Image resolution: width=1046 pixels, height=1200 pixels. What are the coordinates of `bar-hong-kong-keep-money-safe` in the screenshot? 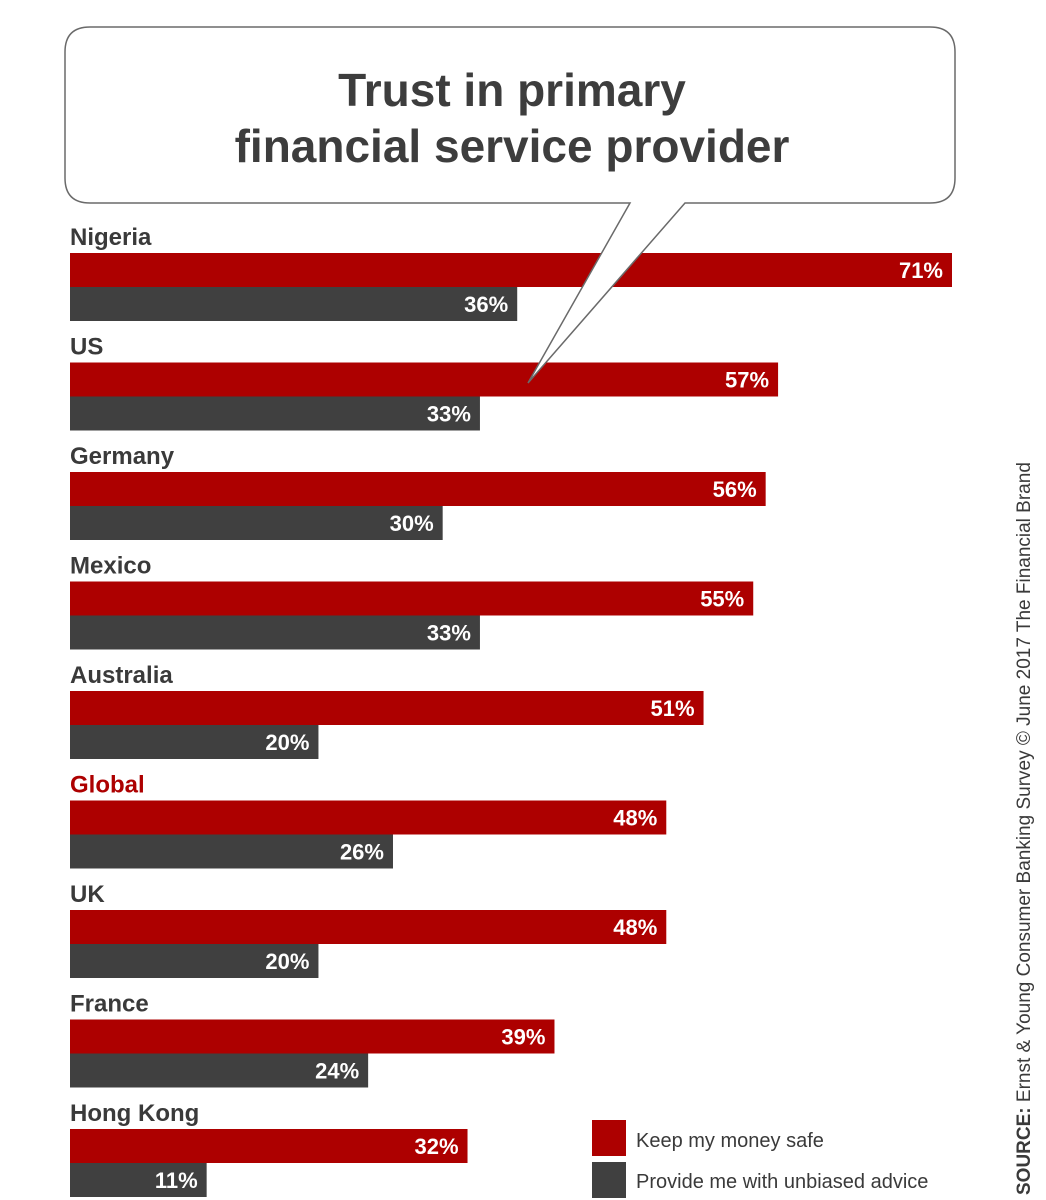 It's located at (269, 1146).